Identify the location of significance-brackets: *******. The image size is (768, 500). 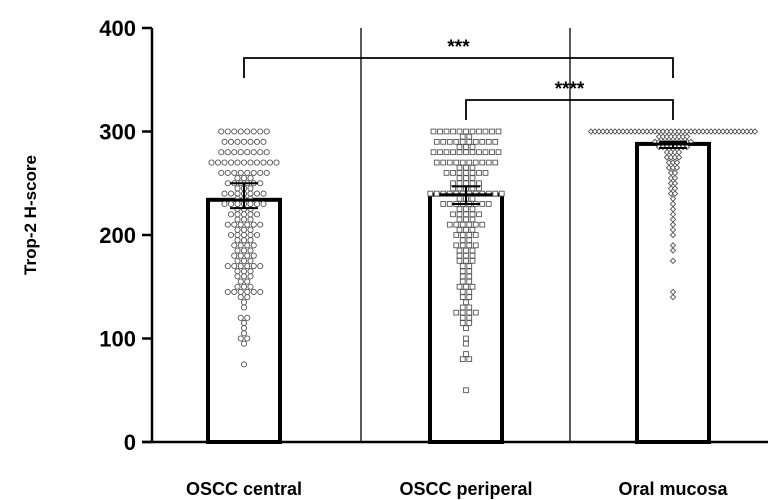
(458, 78).